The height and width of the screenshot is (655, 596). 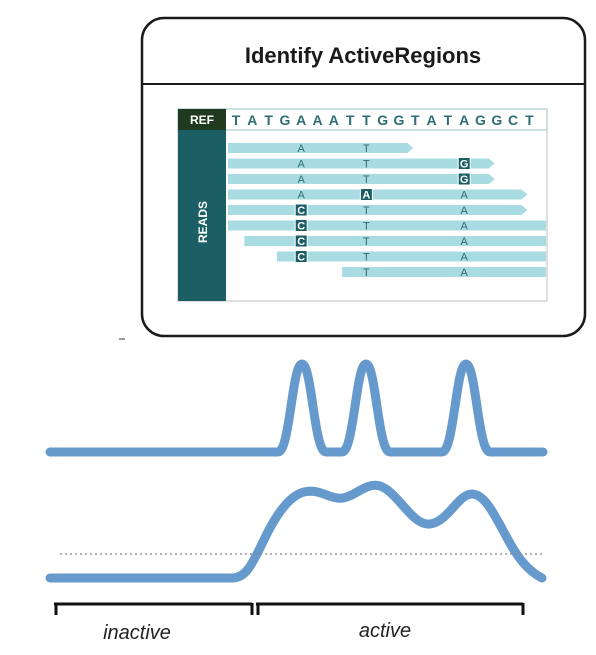 I want to click on reads-label-box, so click(x=202, y=215).